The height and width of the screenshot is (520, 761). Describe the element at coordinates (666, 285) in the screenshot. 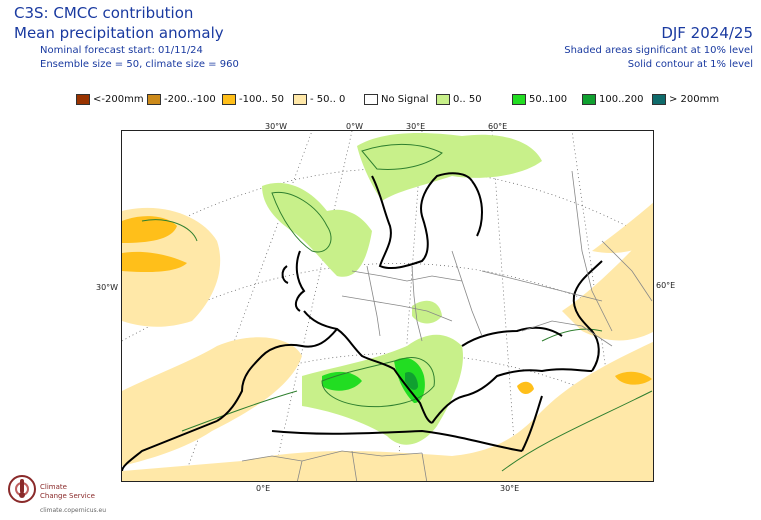

I see `lat-label-right: 60°E` at that location.